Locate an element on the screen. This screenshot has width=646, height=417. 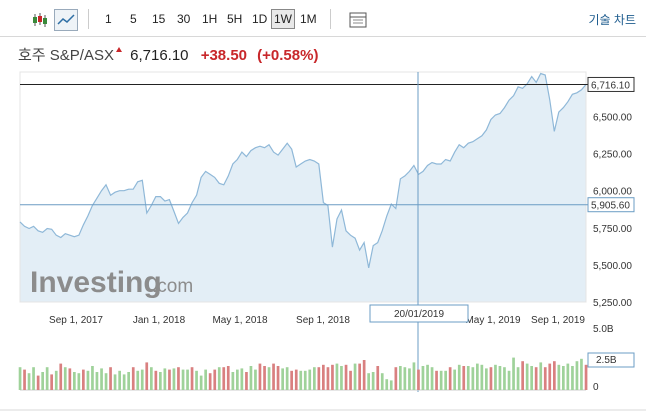
instrument-name: 호주 S&P/ASX is located at coordinates (66, 55).